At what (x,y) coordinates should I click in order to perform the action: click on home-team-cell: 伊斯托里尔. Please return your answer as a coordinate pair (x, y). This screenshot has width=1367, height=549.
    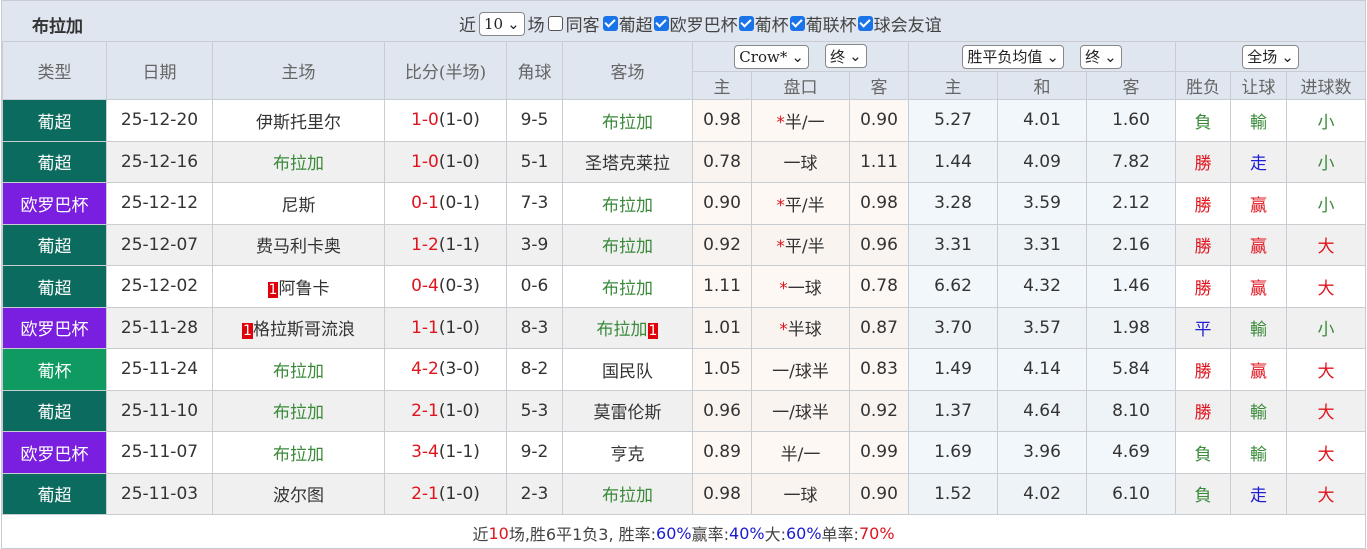
    Looking at the image, I should click on (298, 120).